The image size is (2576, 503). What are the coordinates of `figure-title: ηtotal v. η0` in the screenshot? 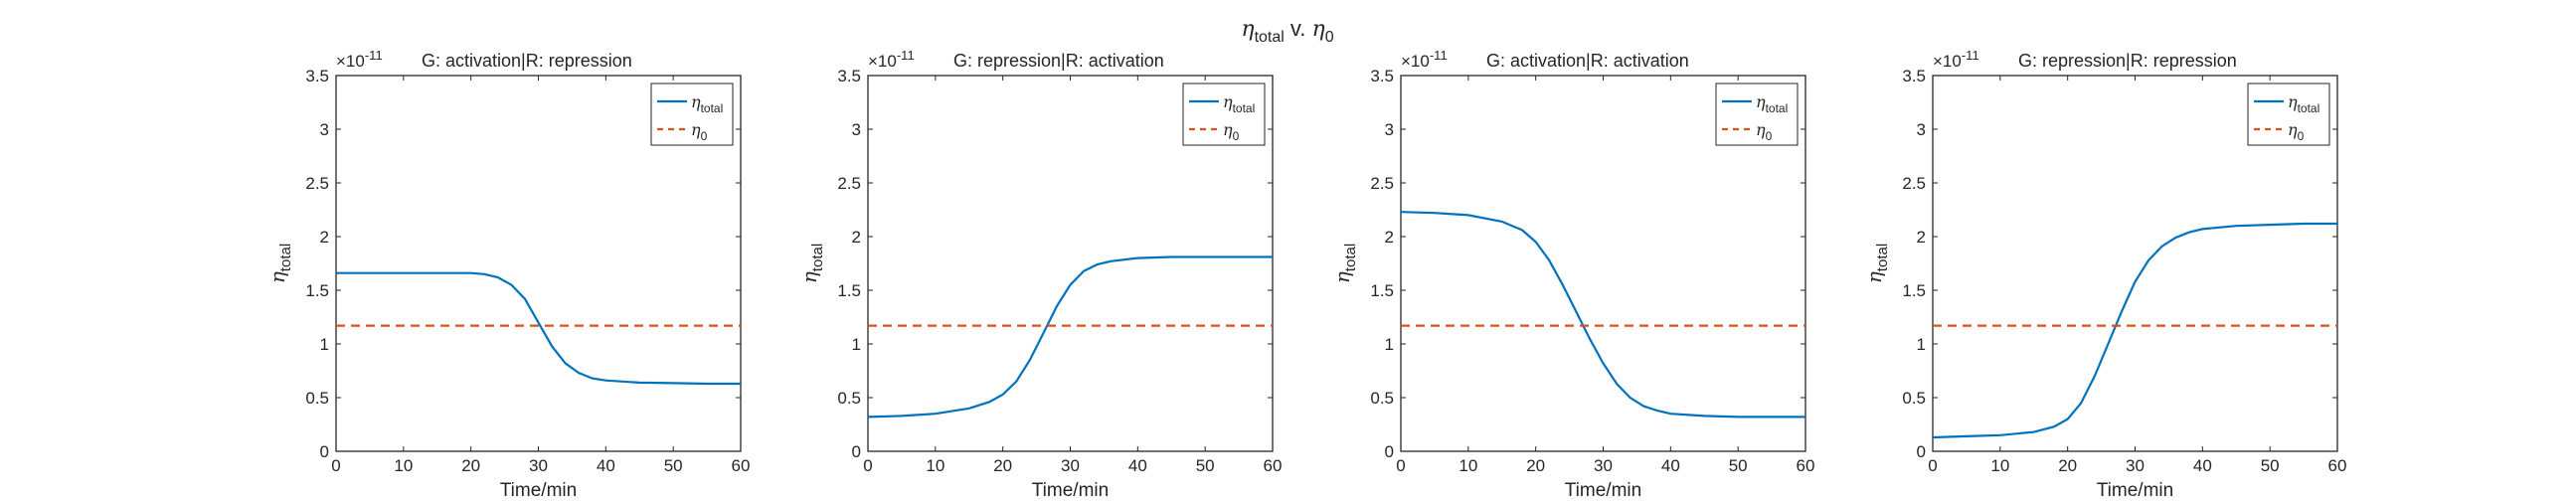 It's located at (1287, 31).